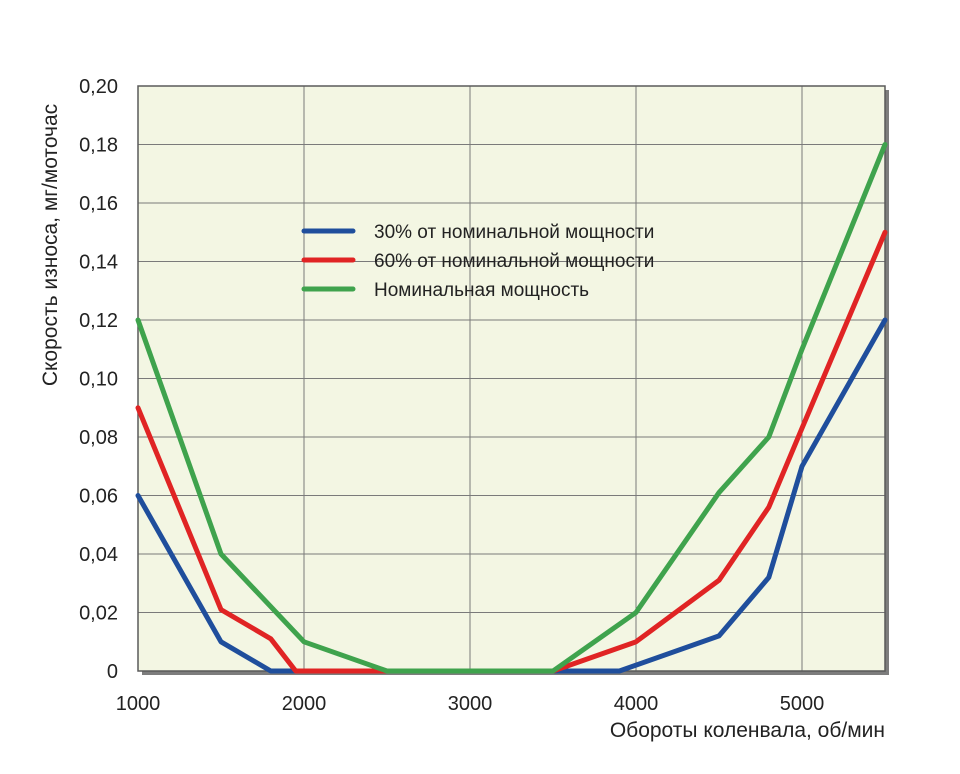  What do you see at coordinates (98, 497) in the screenshot?
I see `y-tick-label: 0,06` at bounding box center [98, 497].